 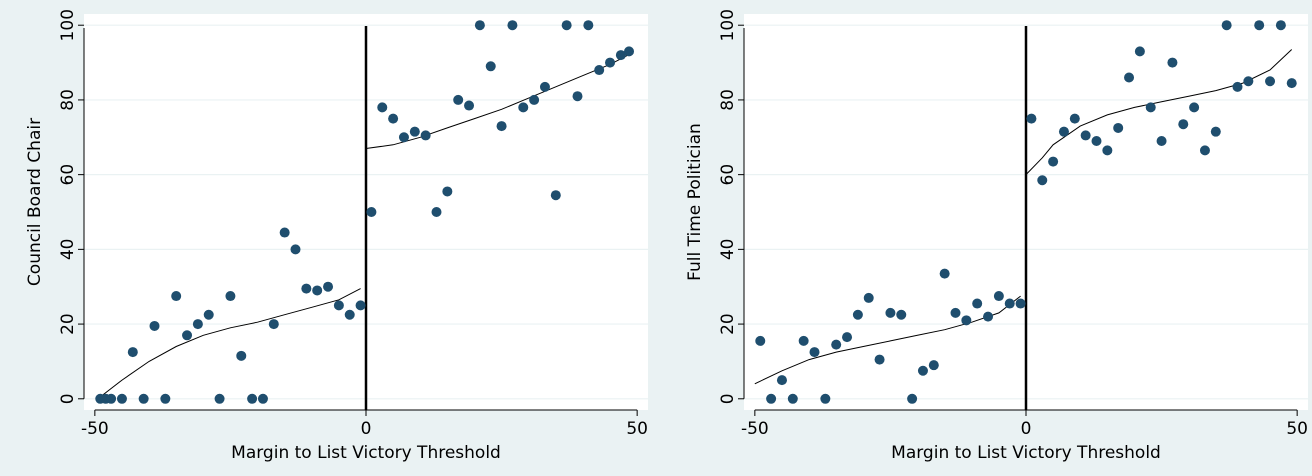 I want to click on y-tick-label: 40, so click(x=728, y=250).